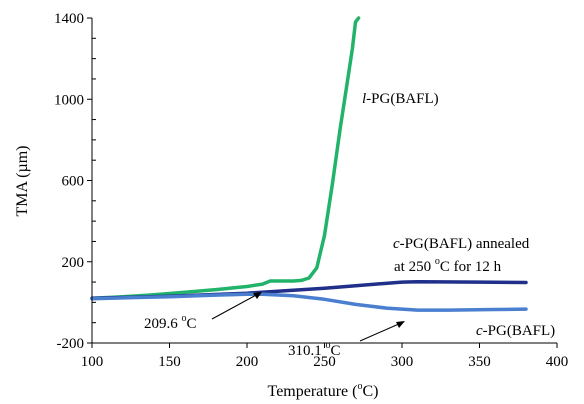  What do you see at coordinates (364, 99) in the screenshot?
I see `annotation-l-pg-italic: l` at bounding box center [364, 99].